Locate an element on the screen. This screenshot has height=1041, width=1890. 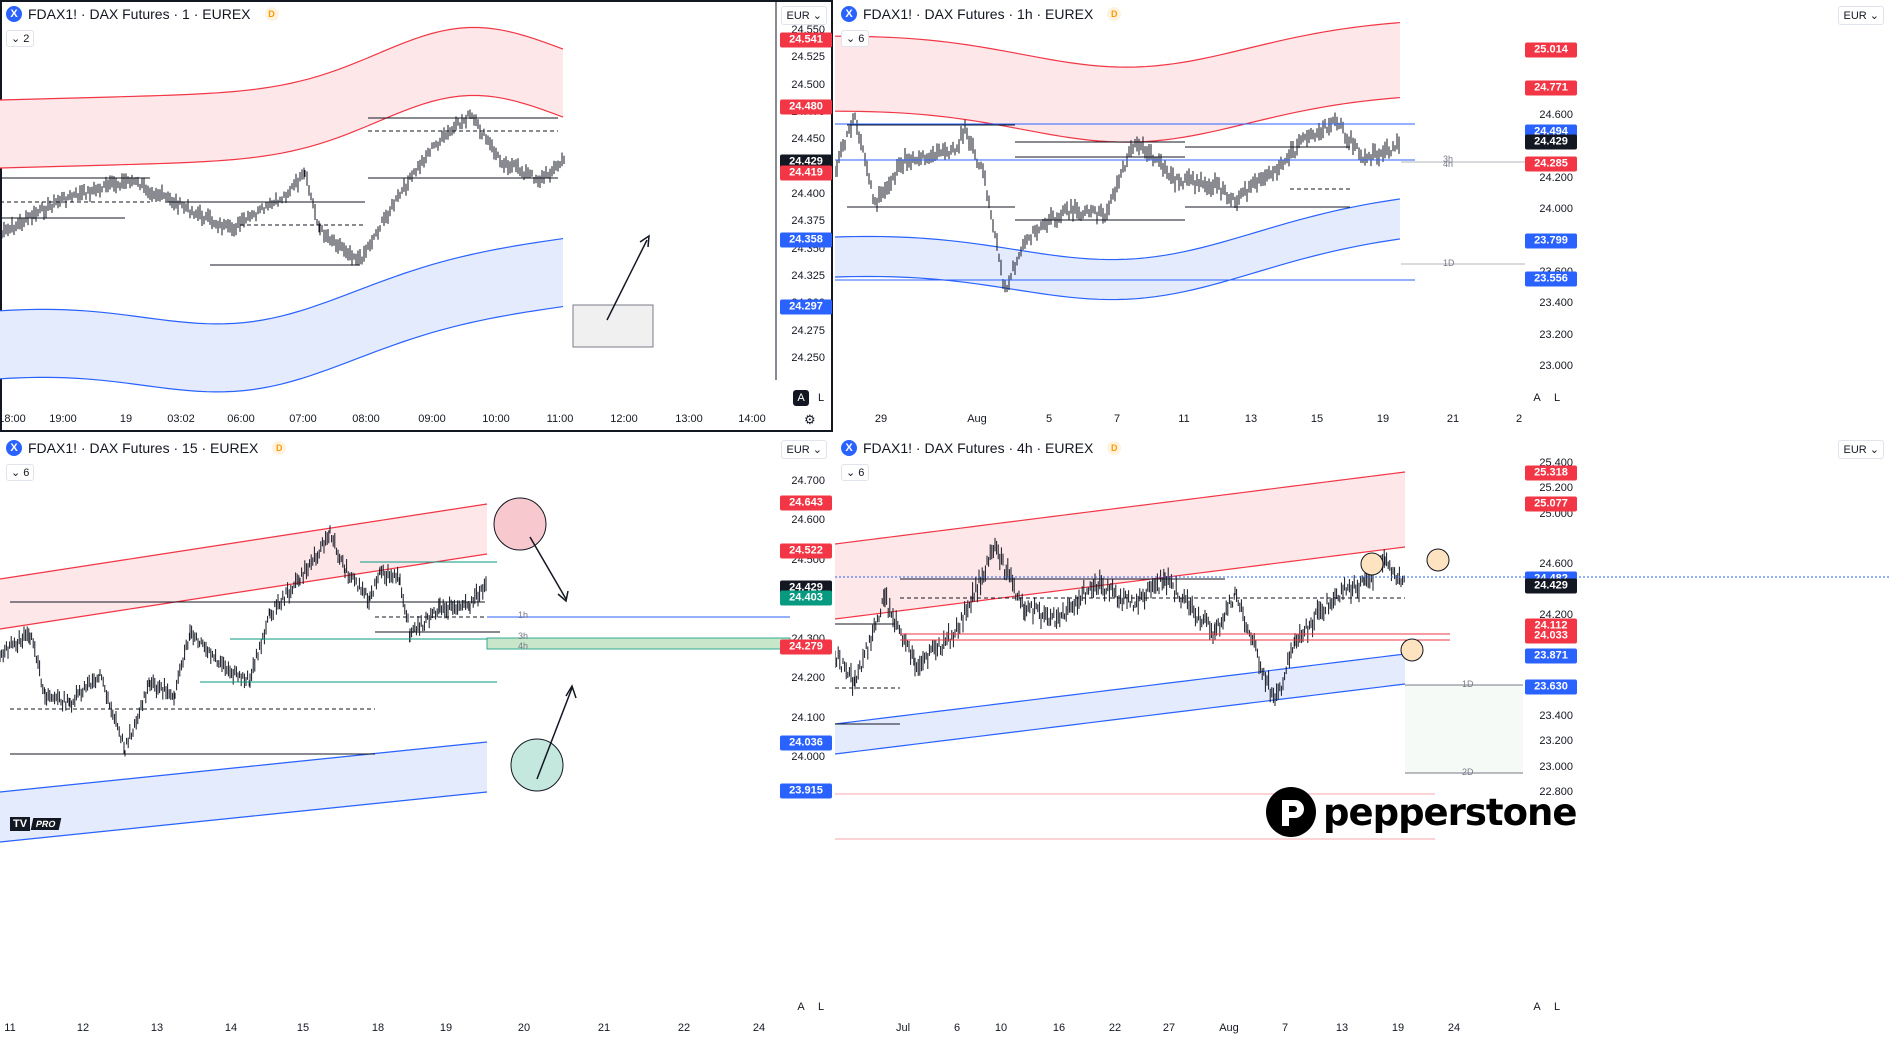
chart-title: FDAX1! · DAX Futures · 4h · EUREX is located at coordinates (978, 448).